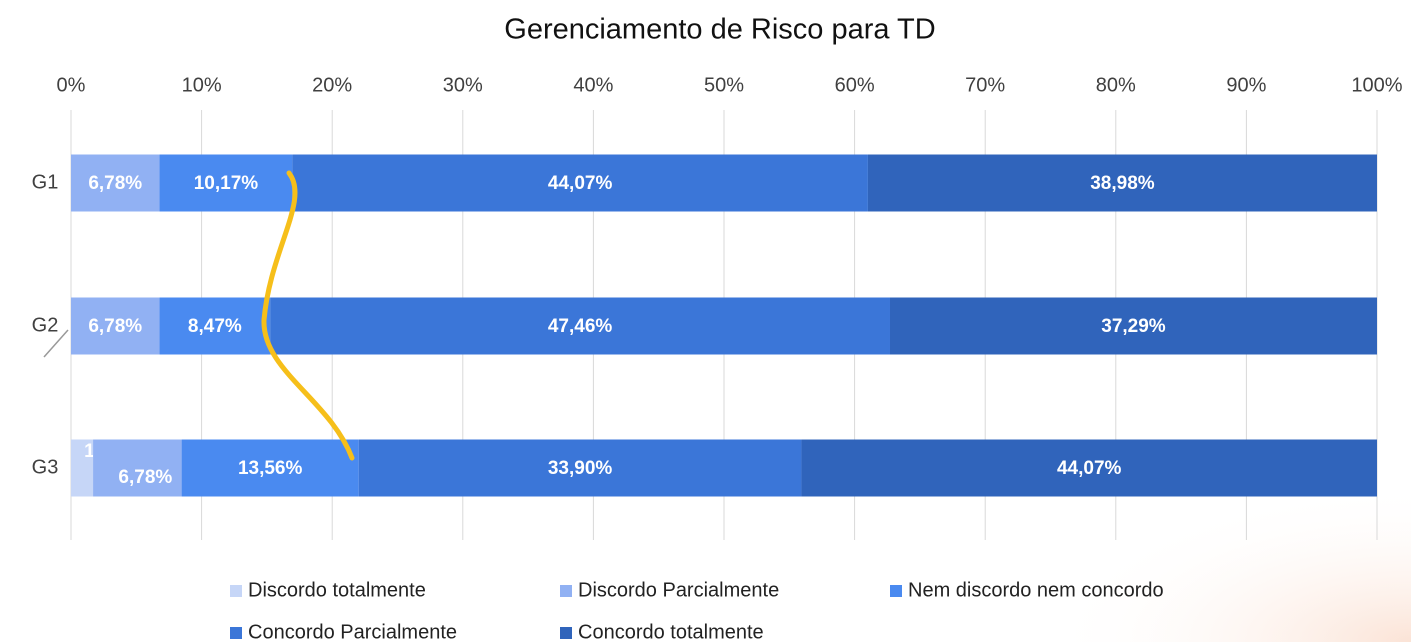 This screenshot has height=642, width=1411. Describe the element at coordinates (593, 85) in the screenshot. I see `x-tick-label: 40%` at that location.